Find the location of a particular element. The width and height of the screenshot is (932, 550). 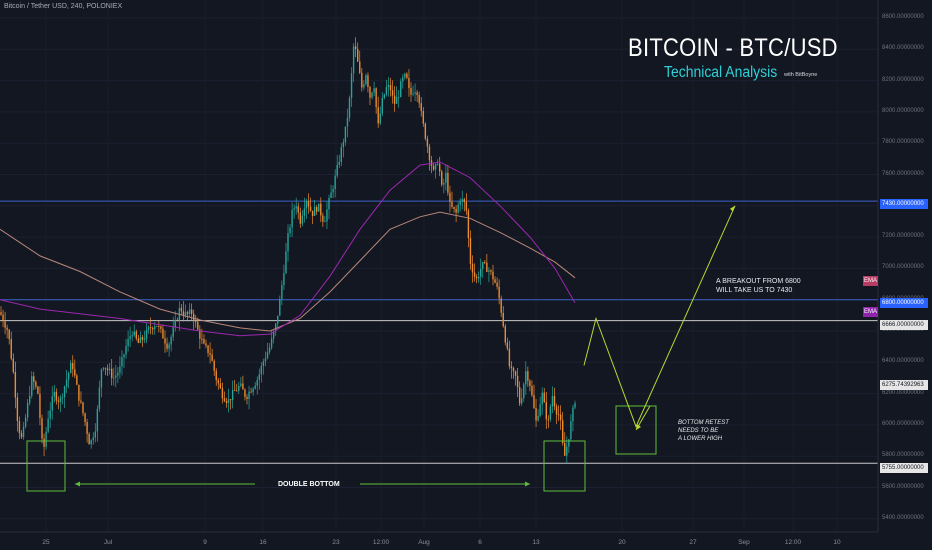

price-tag-6666: 6666.00000000 is located at coordinates (904, 325).